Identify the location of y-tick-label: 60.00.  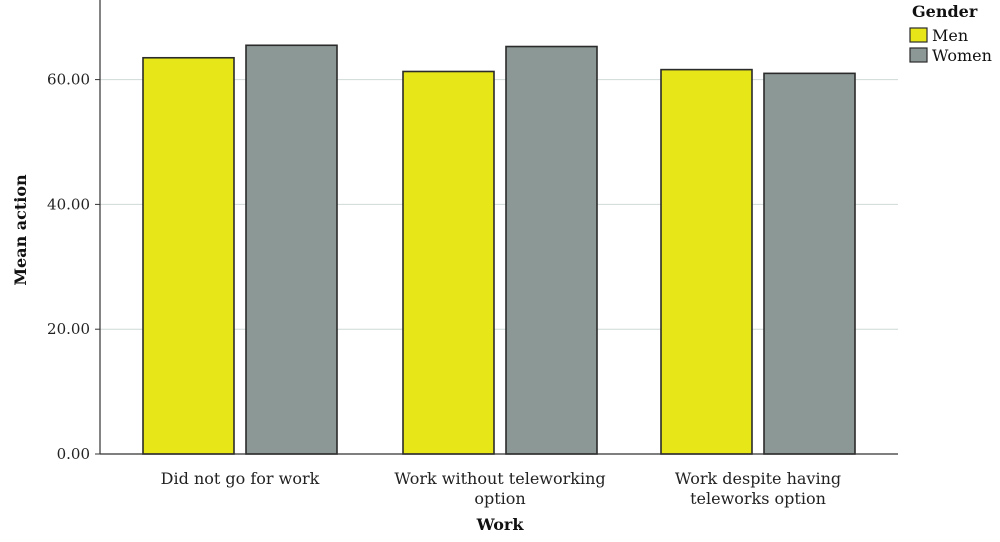
(68, 80).